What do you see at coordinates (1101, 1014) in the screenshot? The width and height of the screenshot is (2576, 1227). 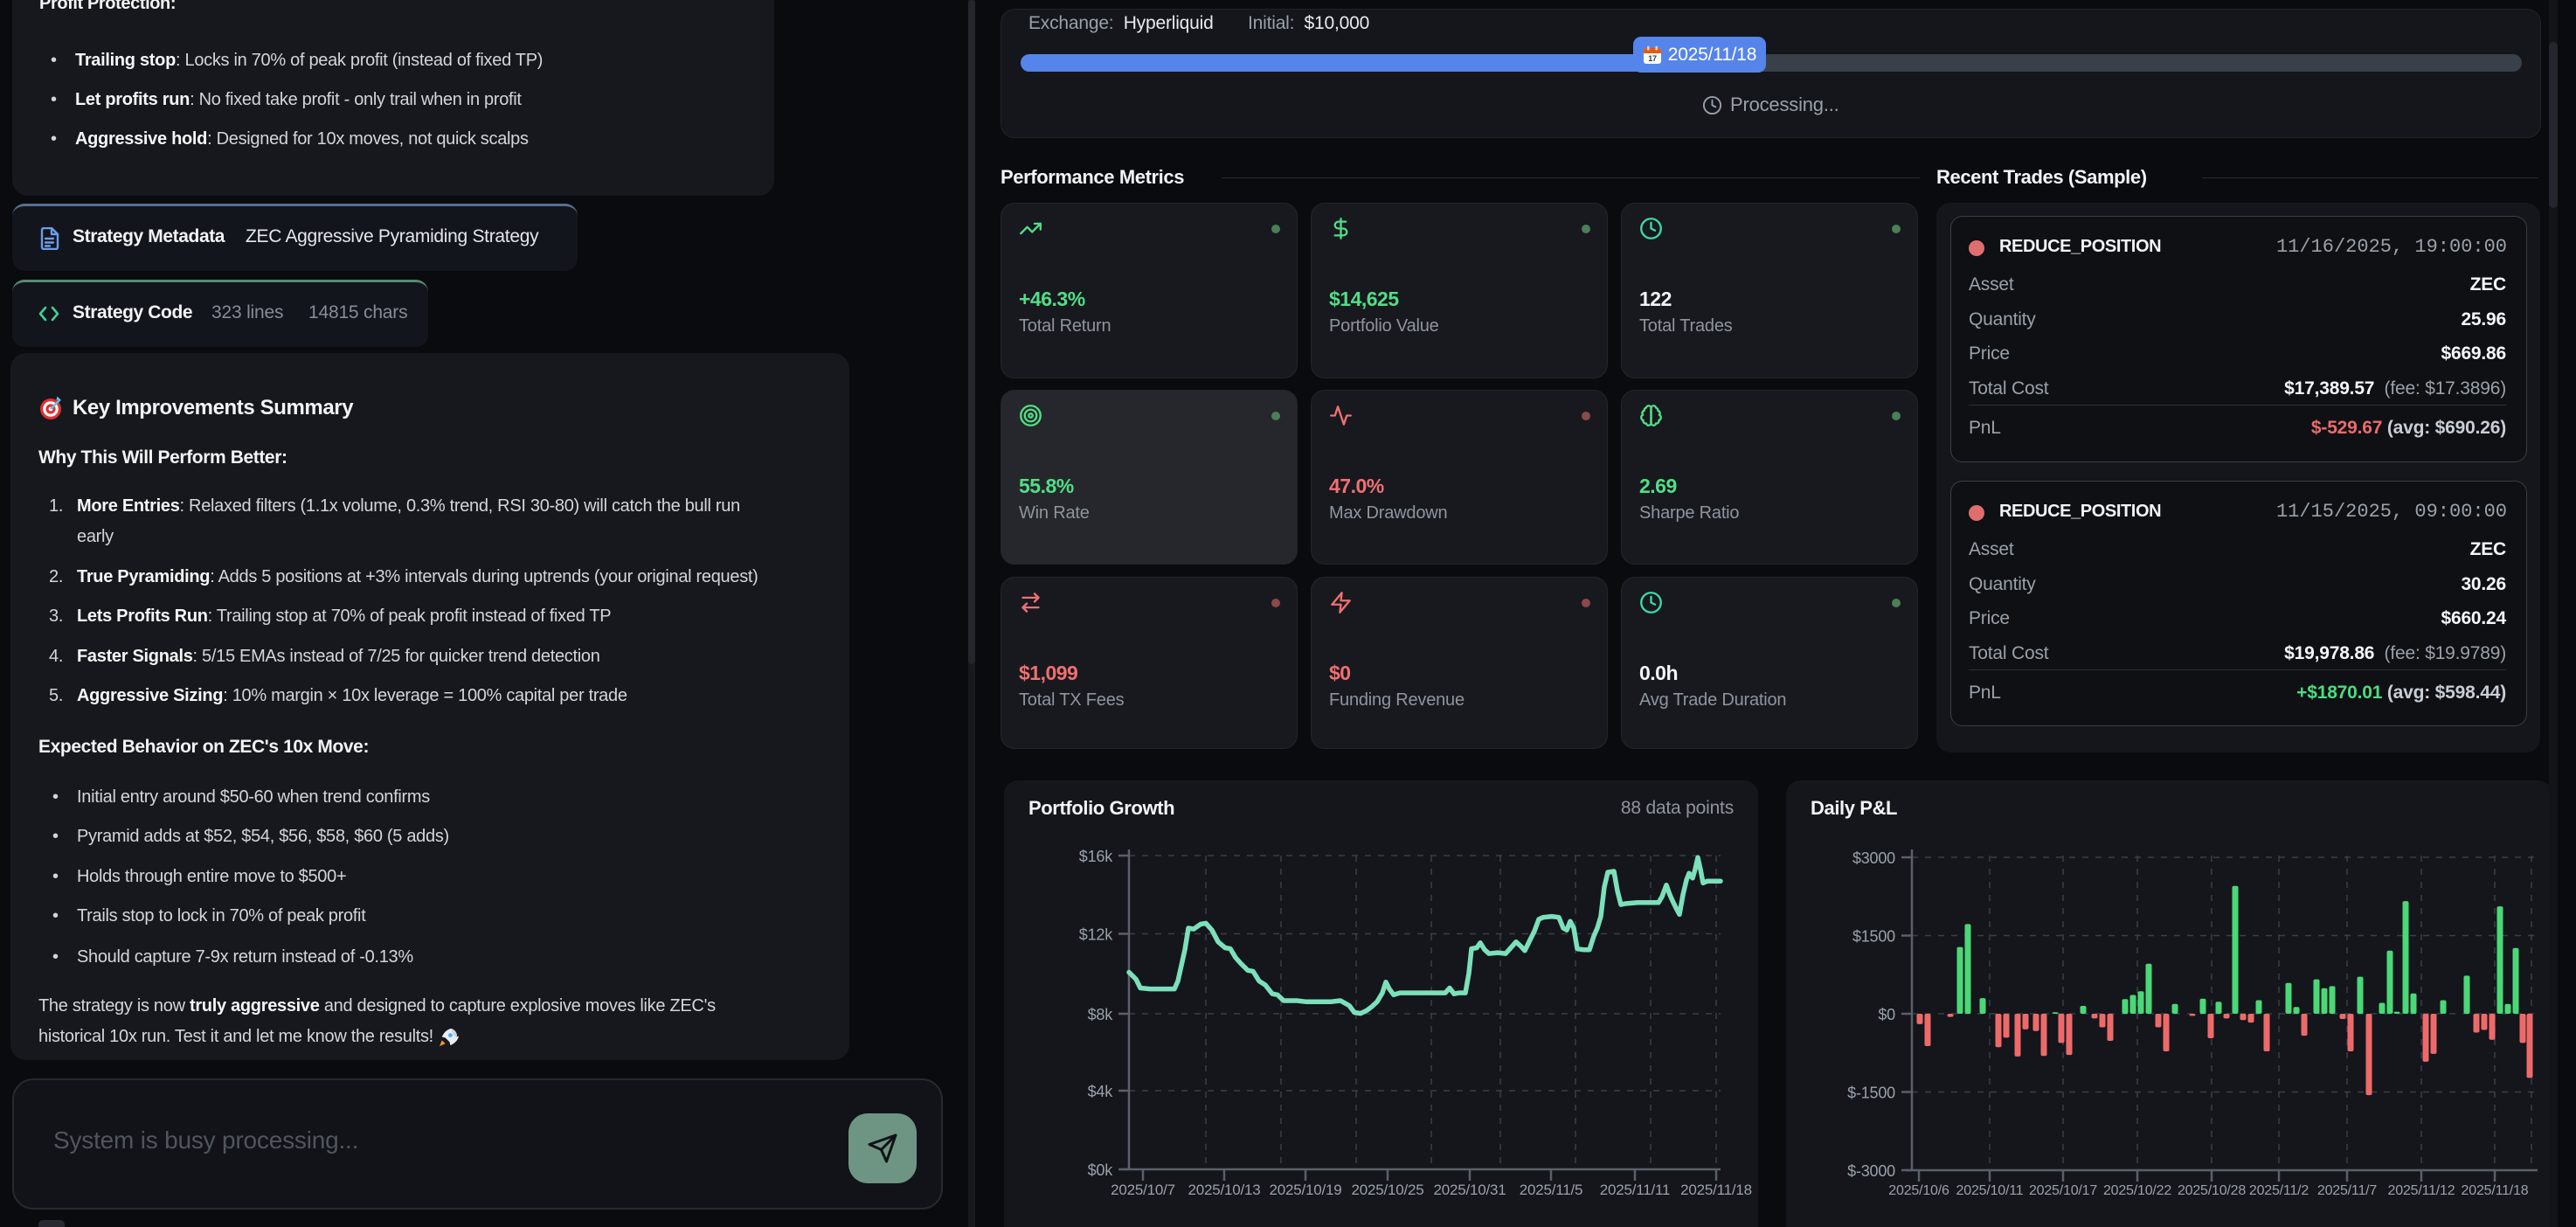 I see `svg-text: $8k` at bounding box center [1101, 1014].